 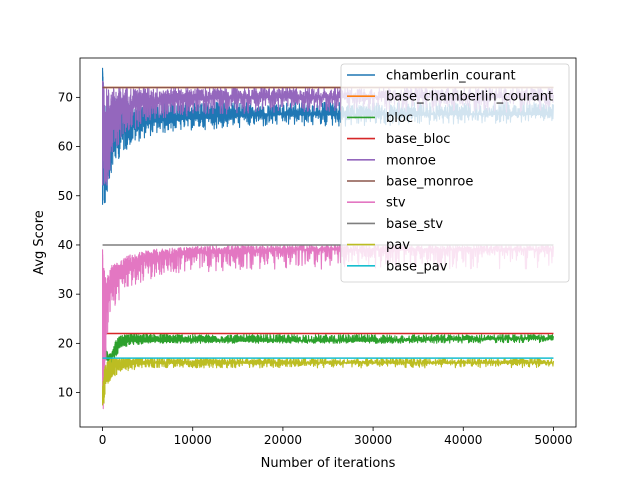 I want to click on legend-label: base_pav, so click(x=417, y=266).